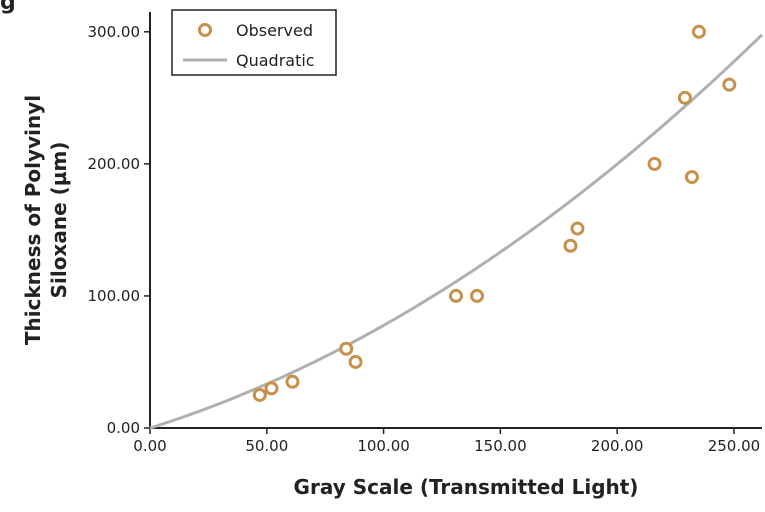  Describe the element at coordinates (8, 7) in the screenshot. I see `figure-label: g` at that location.